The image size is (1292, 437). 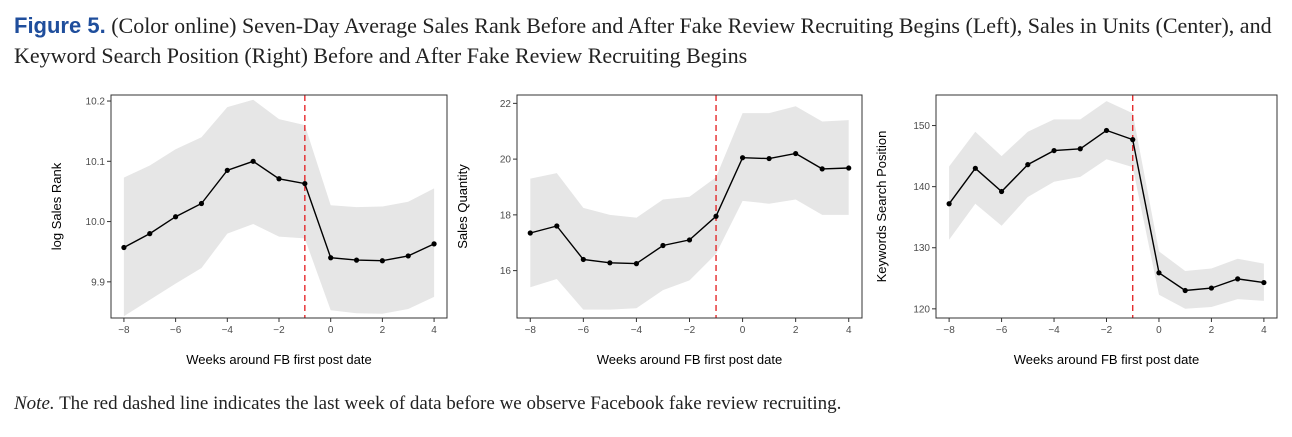 What do you see at coordinates (921, 248) in the screenshot?
I see `y-tick-label: 130` at bounding box center [921, 248].